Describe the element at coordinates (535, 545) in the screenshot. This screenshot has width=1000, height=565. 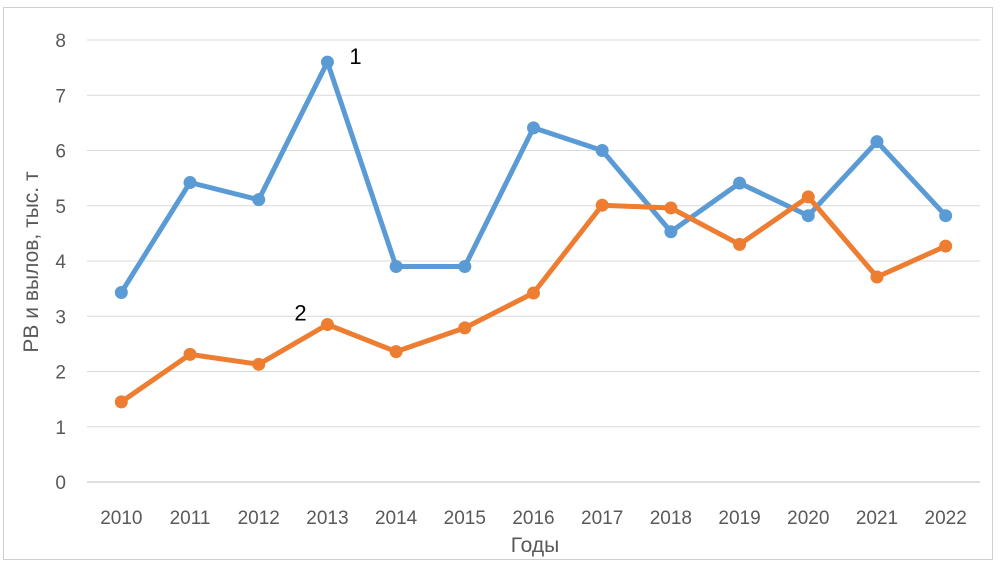
I see `x-axis-label: Годы` at that location.